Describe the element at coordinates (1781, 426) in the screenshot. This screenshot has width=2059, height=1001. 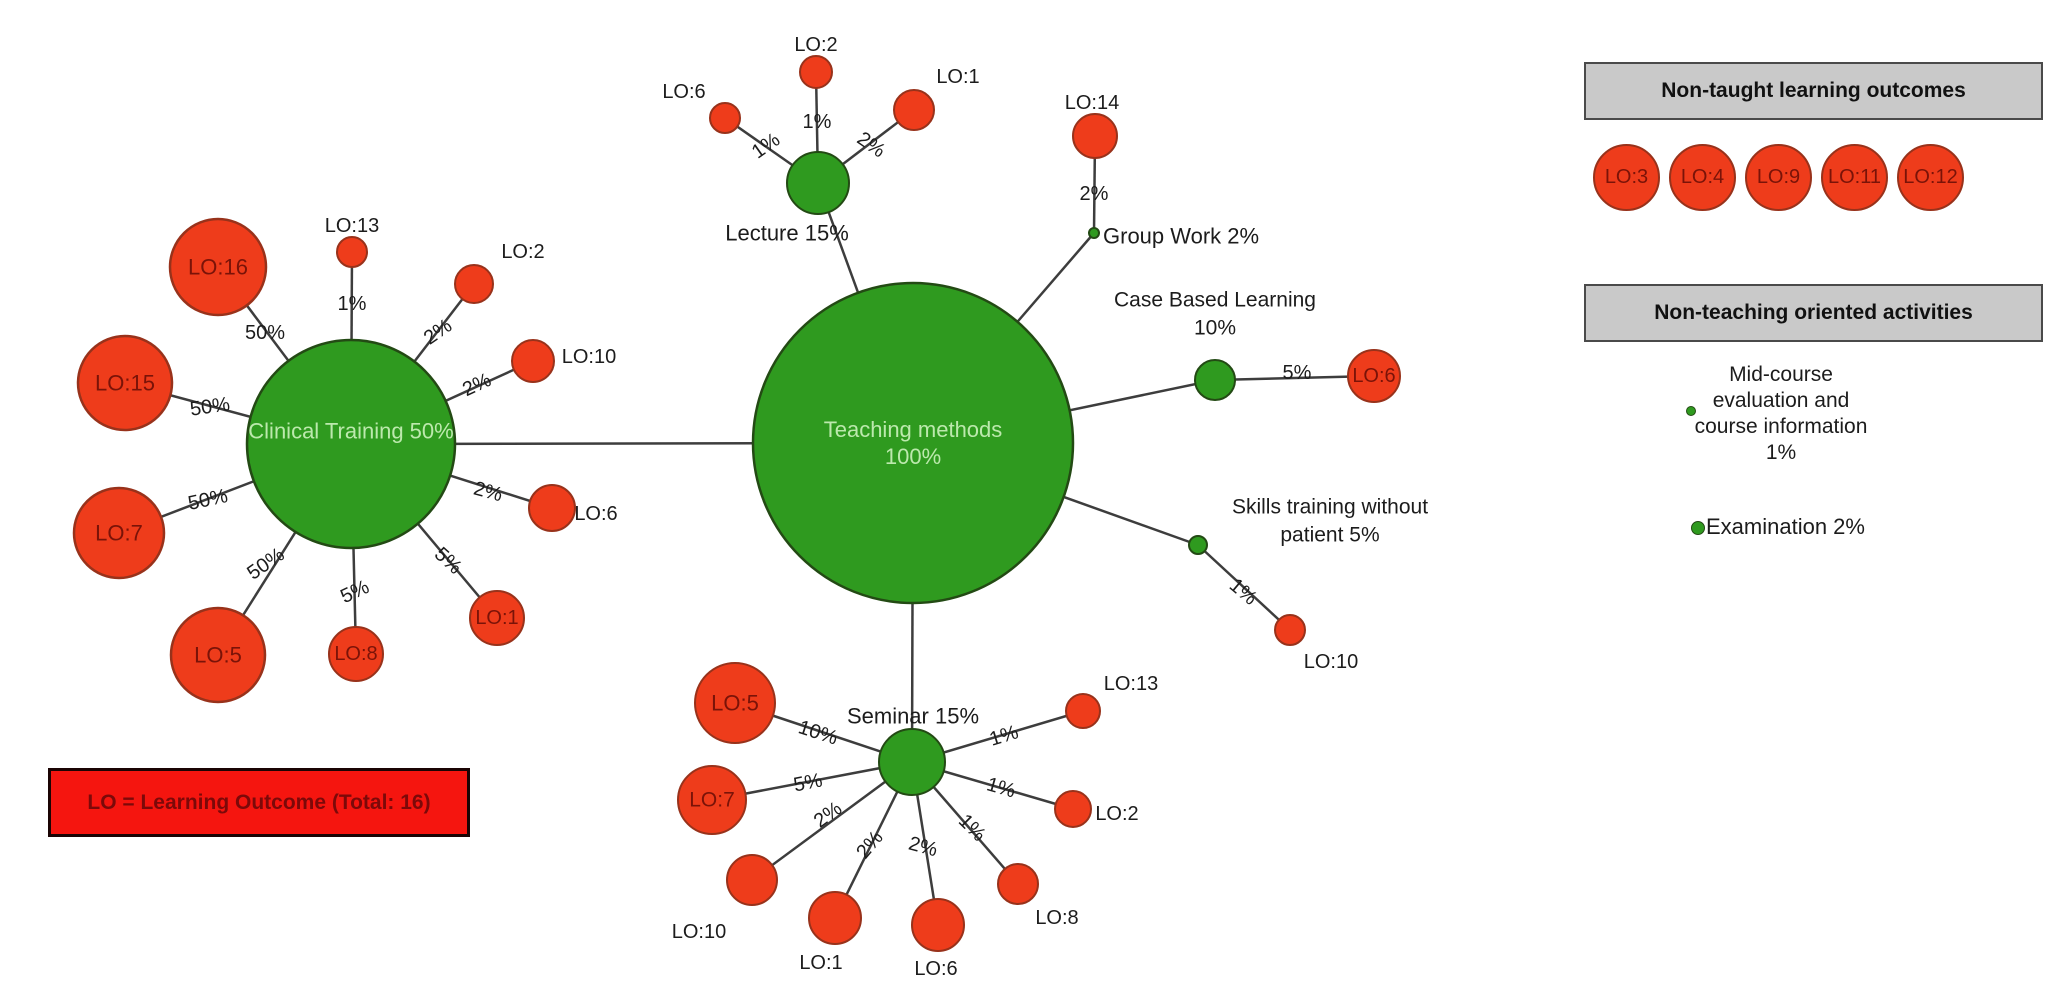
I see `activity-label-line: course information` at that location.